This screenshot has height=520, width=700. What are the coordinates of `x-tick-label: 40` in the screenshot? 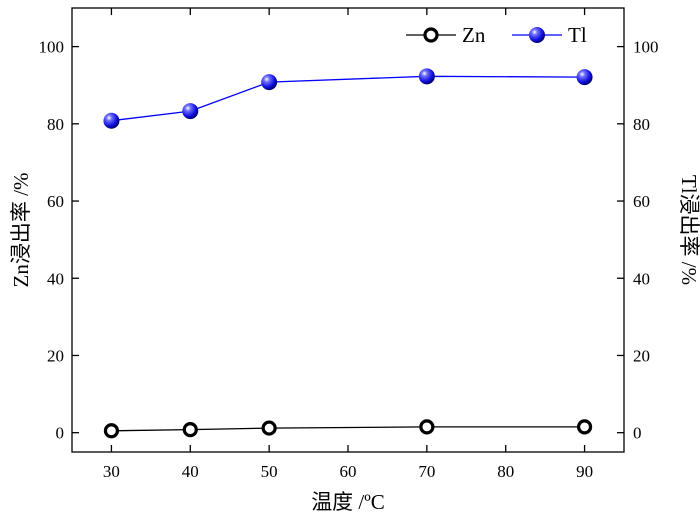 It's located at (190, 471).